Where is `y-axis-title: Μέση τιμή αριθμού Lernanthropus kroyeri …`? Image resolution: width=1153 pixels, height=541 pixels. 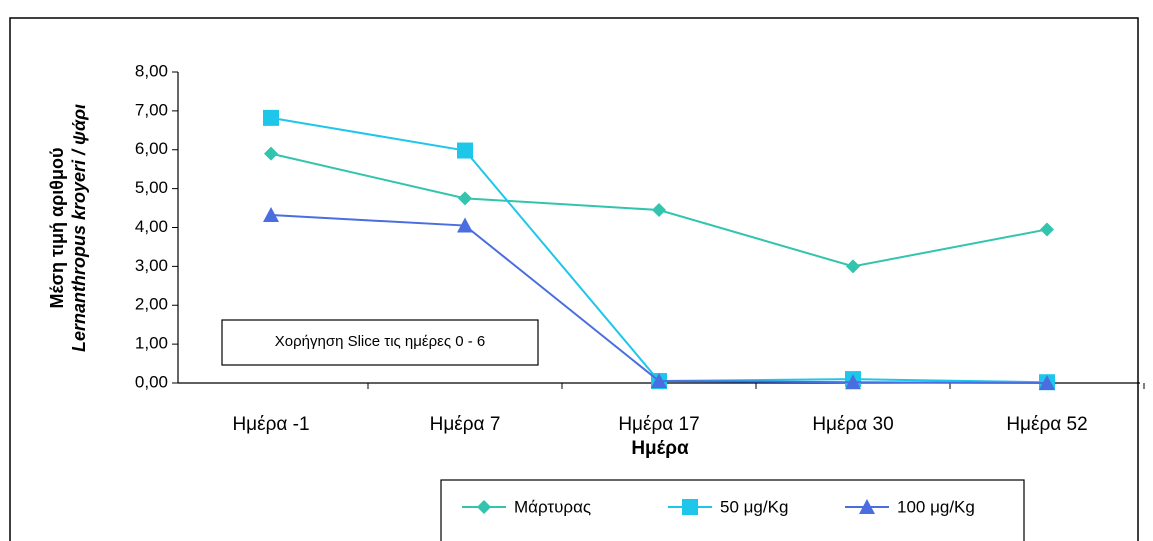 y-axis-title: Μέση τιμή αριθμού Lernanthropus kroyeri … is located at coordinates (68, 228).